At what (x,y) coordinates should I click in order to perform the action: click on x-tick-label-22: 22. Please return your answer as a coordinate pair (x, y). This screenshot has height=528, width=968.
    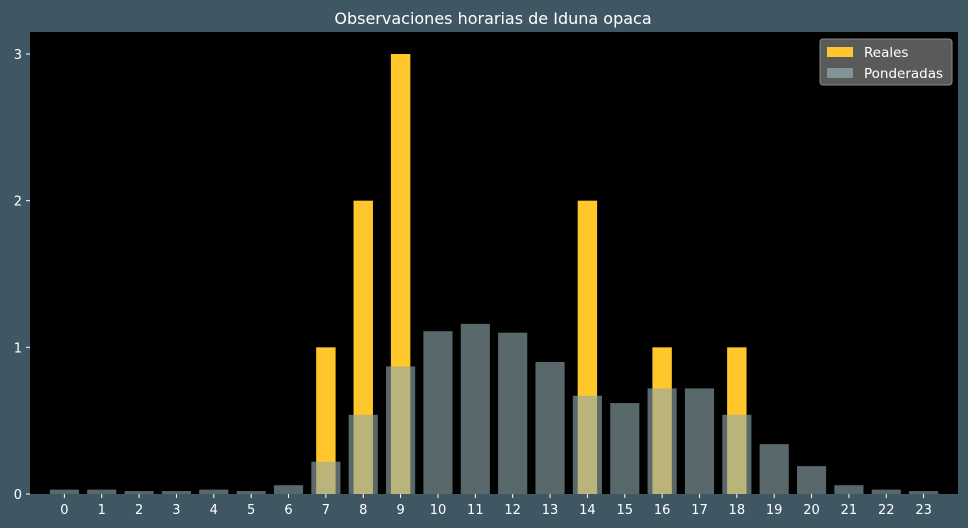
    Looking at the image, I should click on (886, 510).